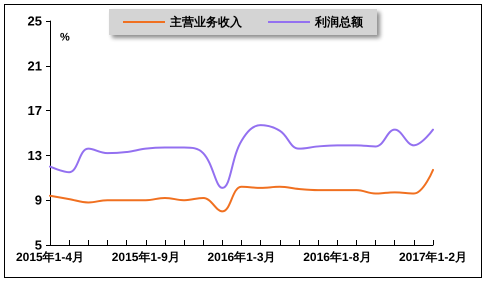 This screenshot has width=488, height=284. I want to click on x-tick-label: 2015年1-9月, so click(146, 257).